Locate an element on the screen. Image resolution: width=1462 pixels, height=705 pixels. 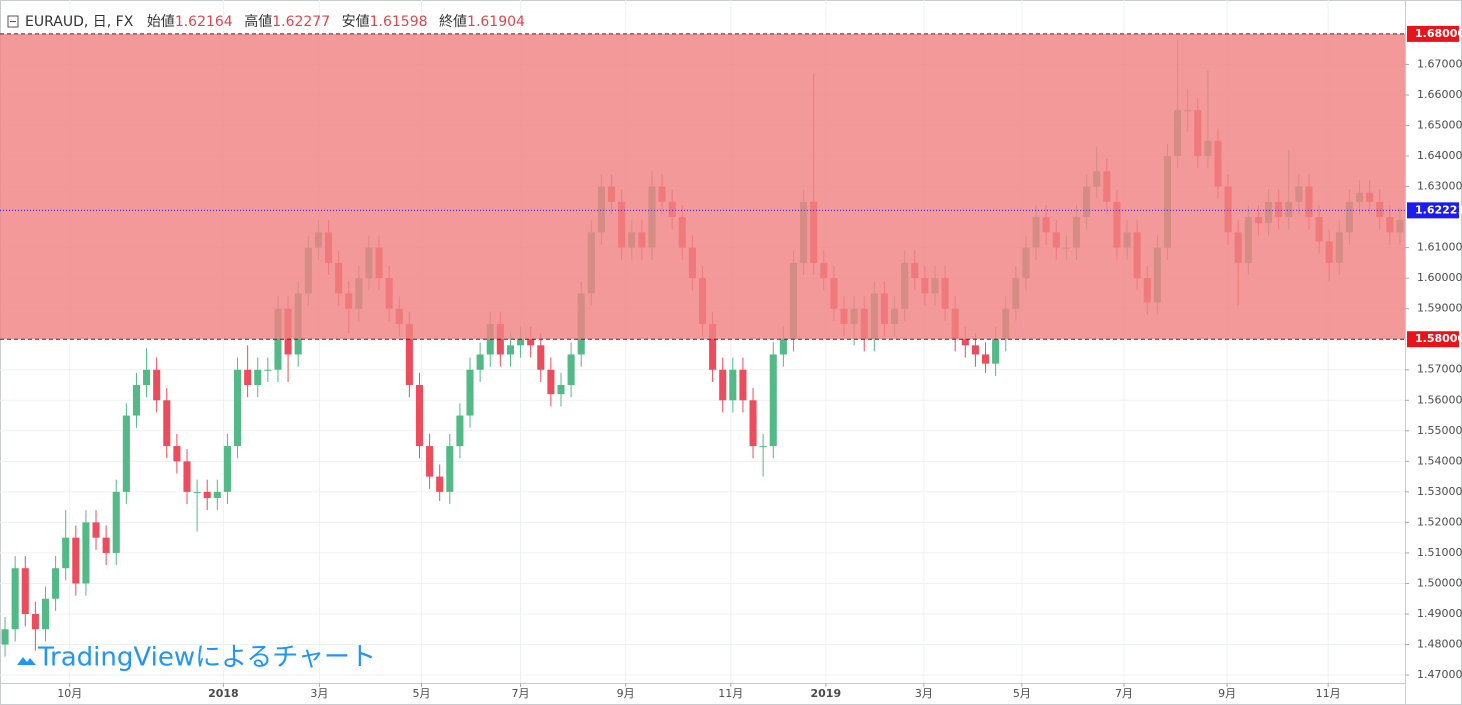
x-tick-label: 2019 is located at coordinates (826, 693).